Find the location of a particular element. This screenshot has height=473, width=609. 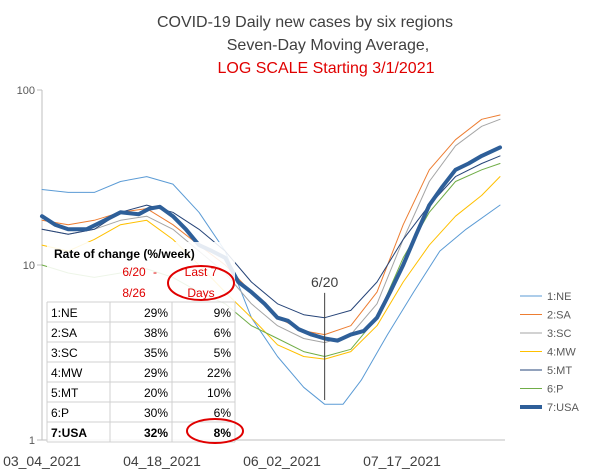

title-line-3: LOG SCALE Starting 3/1/2021 is located at coordinates (325, 68).